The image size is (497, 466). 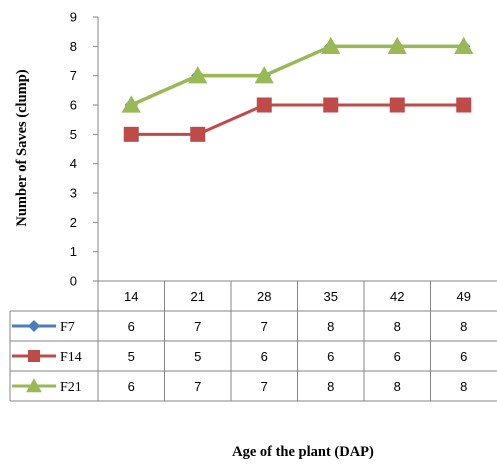 What do you see at coordinates (198, 296) in the screenshot?
I see `x-tick-label: 21` at bounding box center [198, 296].